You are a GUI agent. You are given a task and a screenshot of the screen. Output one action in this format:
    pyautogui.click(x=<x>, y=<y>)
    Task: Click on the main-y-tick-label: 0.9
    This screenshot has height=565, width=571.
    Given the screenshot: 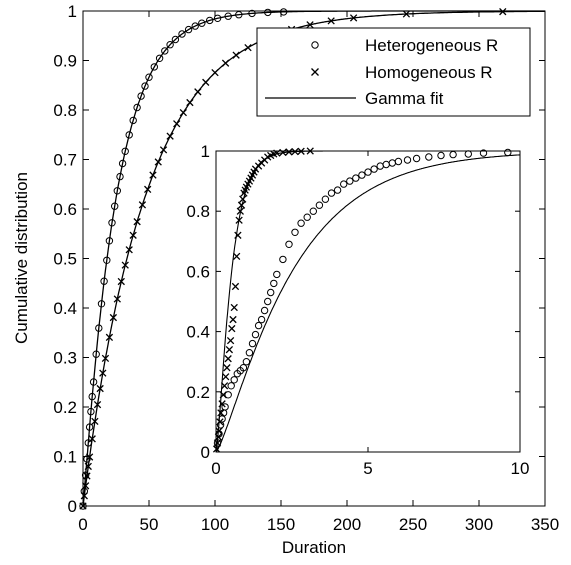 What is the action you would take?
    pyautogui.click(x=65, y=61)
    